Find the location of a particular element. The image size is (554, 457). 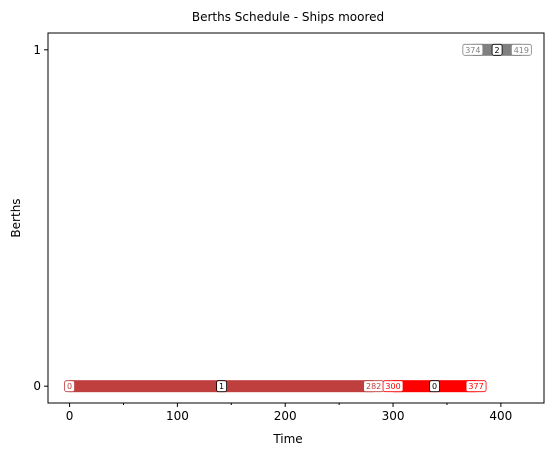

x-axis: 0 100 200 300 400 is located at coordinates (289, 413).